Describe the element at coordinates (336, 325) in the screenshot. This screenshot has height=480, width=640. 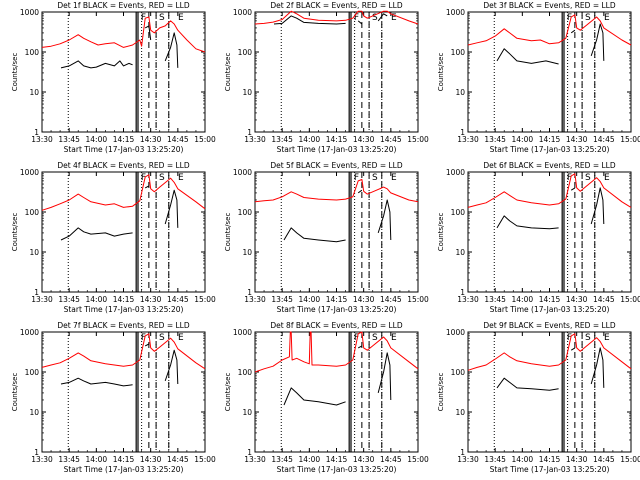
I see `panel-title: Det 8f BLACK = Events, RED = LLD` at that location.